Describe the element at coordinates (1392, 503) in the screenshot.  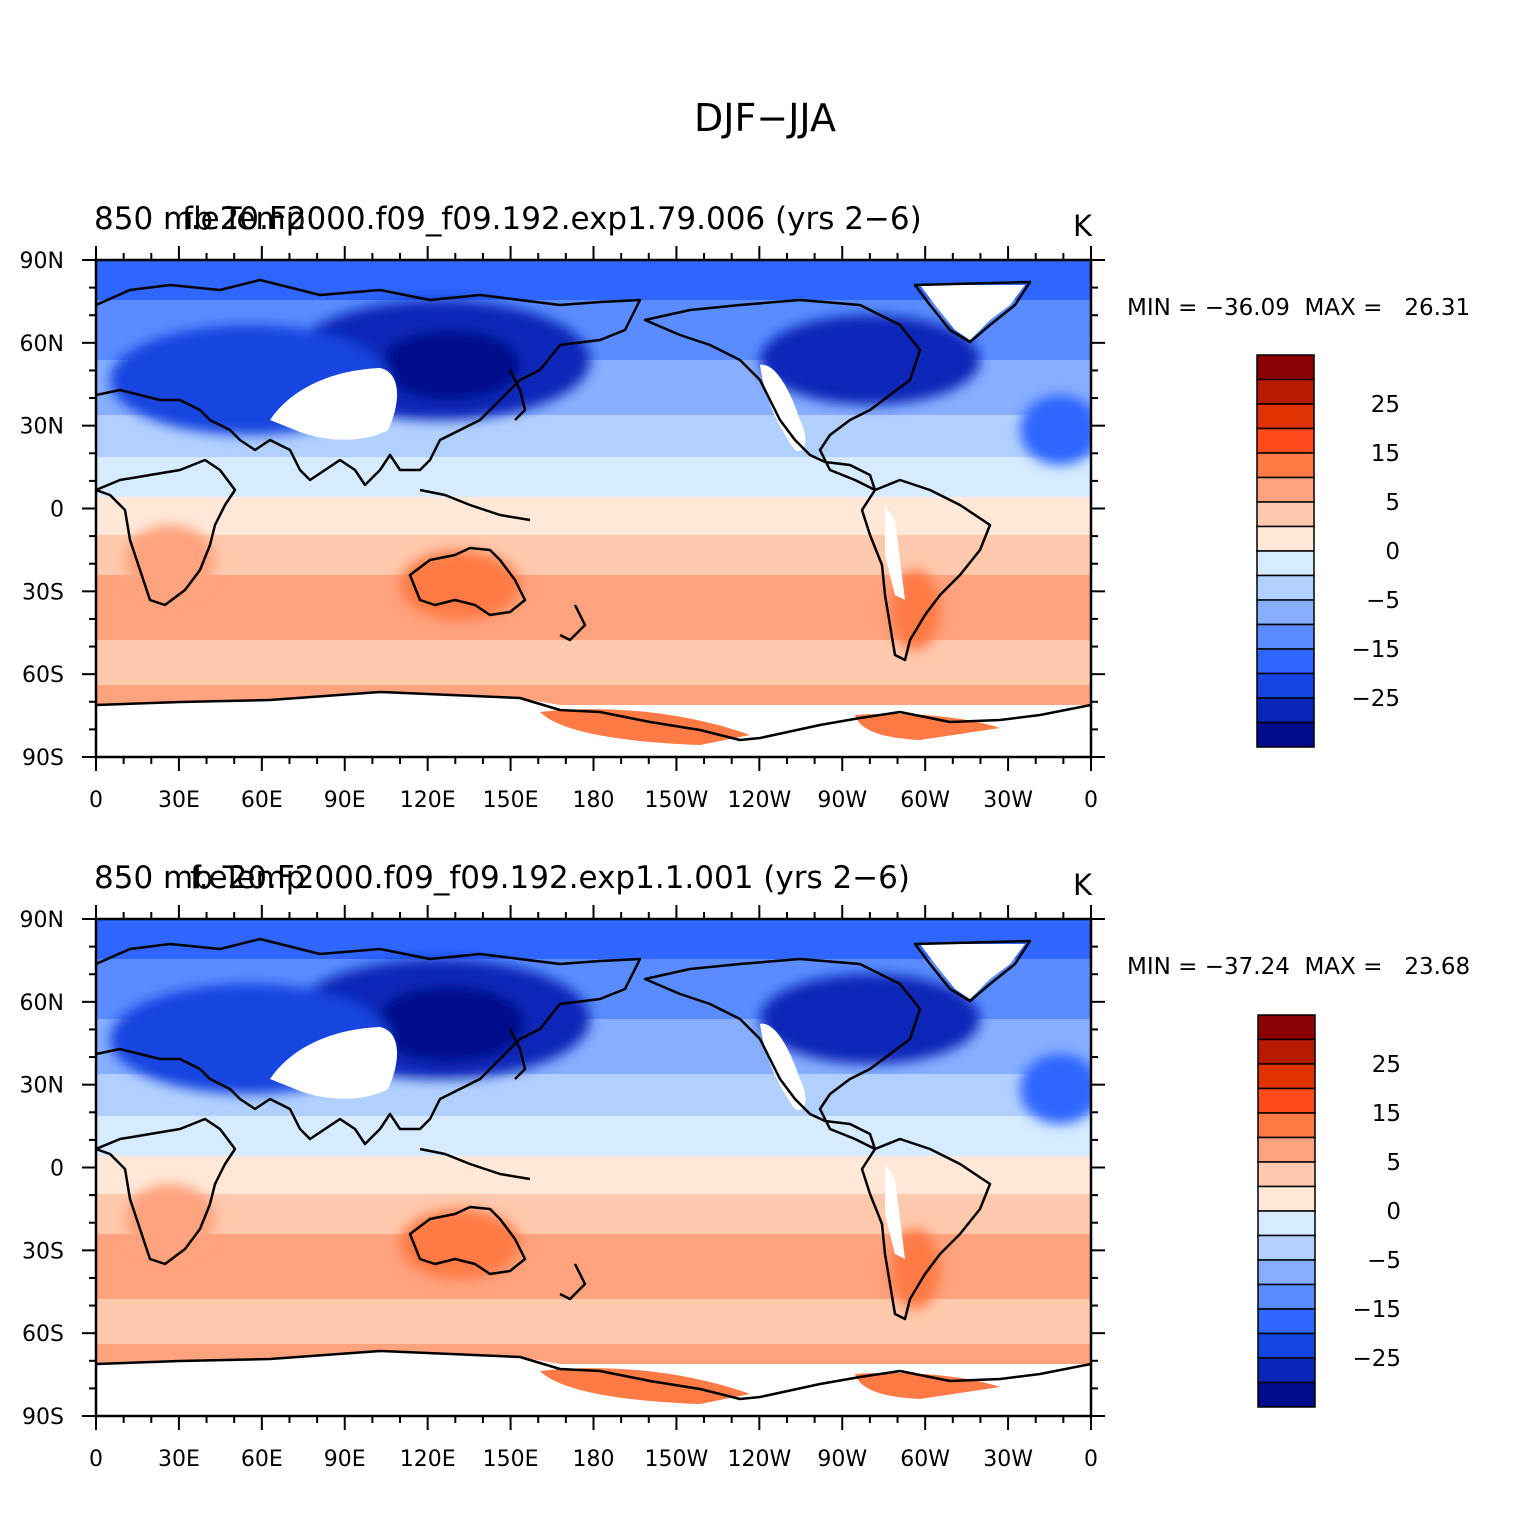
I see `colorbar-label: 5` at that location.